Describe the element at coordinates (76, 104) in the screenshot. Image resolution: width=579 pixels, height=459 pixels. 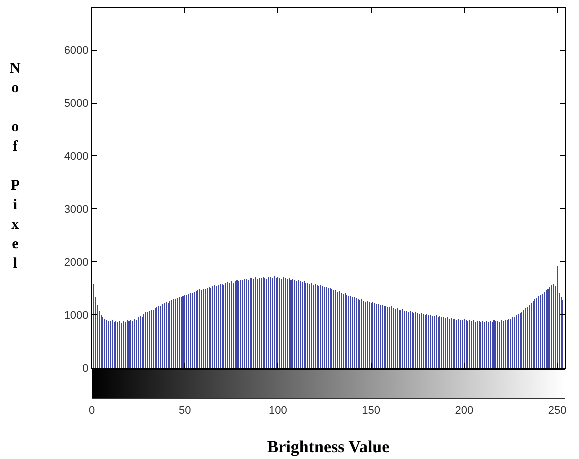
I see `y-tick-label: 5000` at that location.